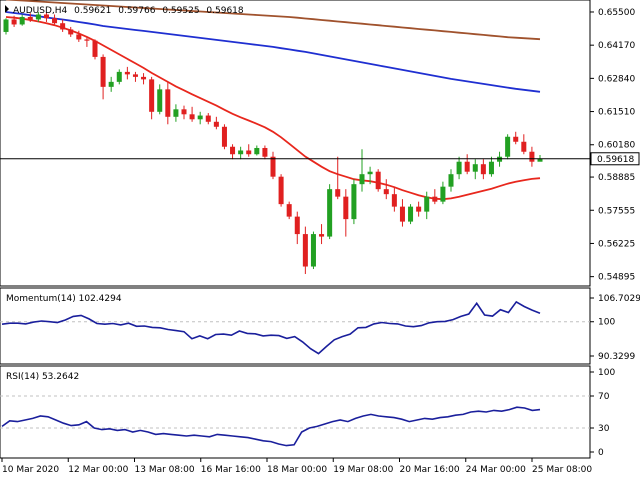 The image size is (640, 480). I want to click on price-tick-label: 0.58885, so click(616, 178).